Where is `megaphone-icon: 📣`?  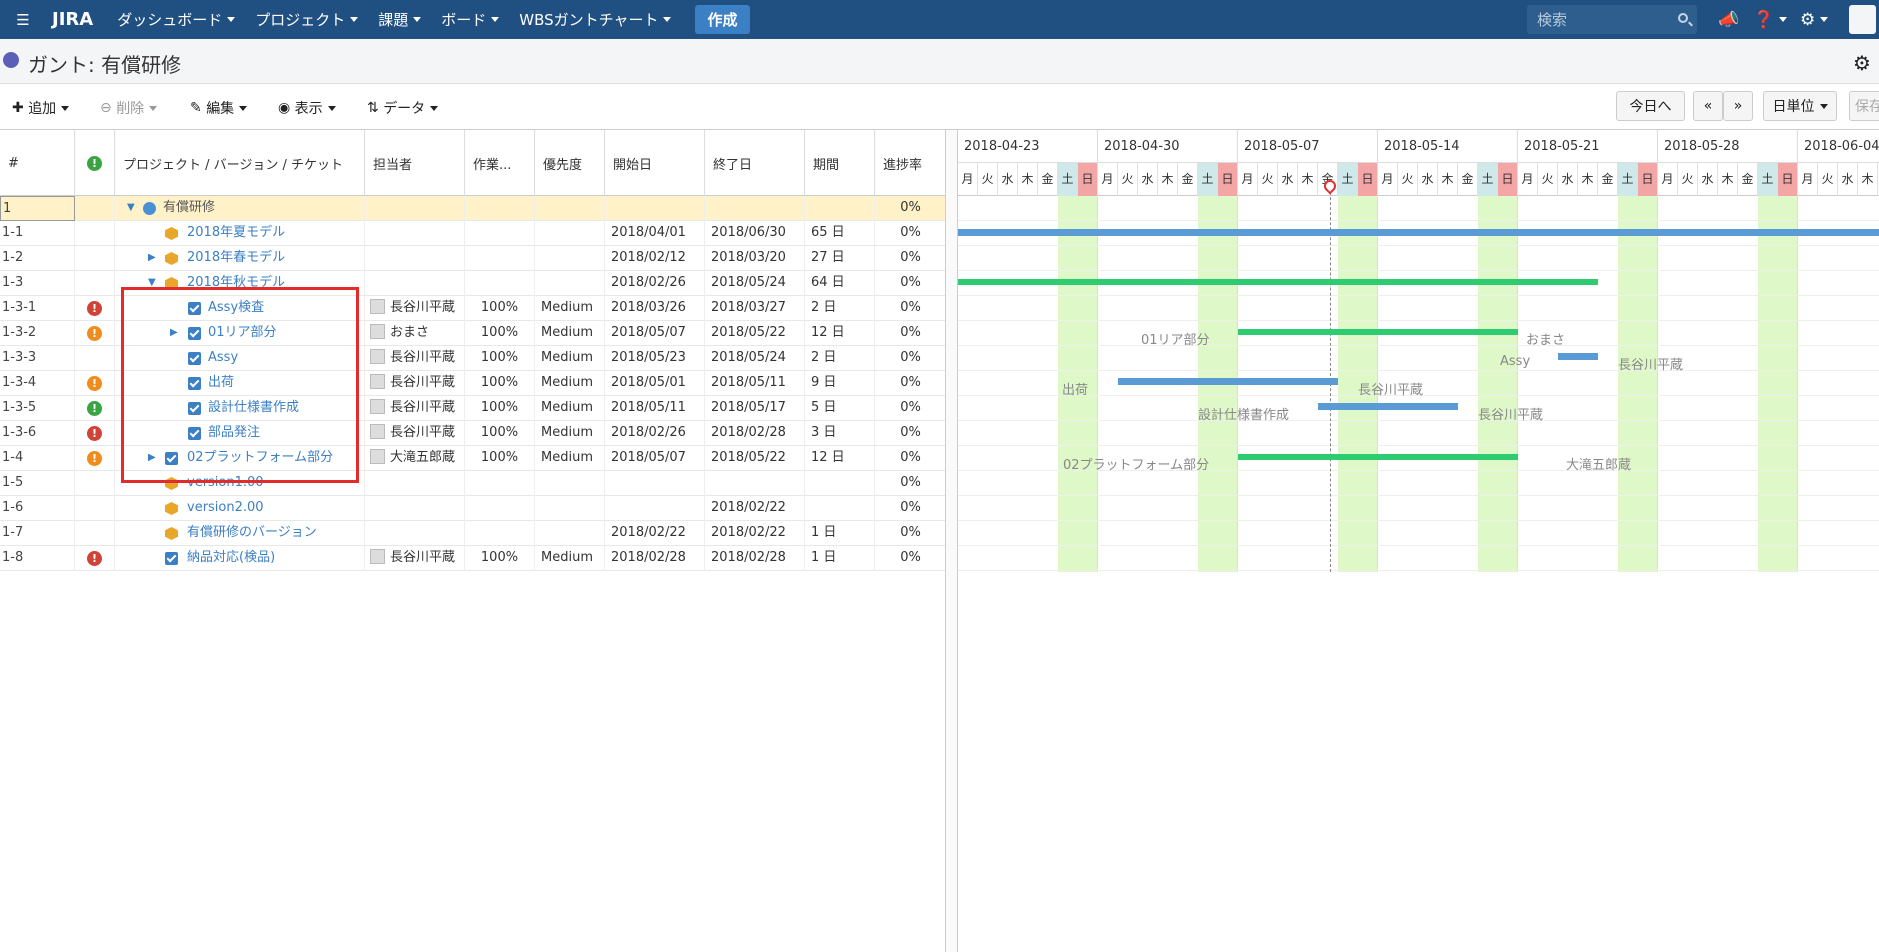 megaphone-icon: 📣 is located at coordinates (1729, 19).